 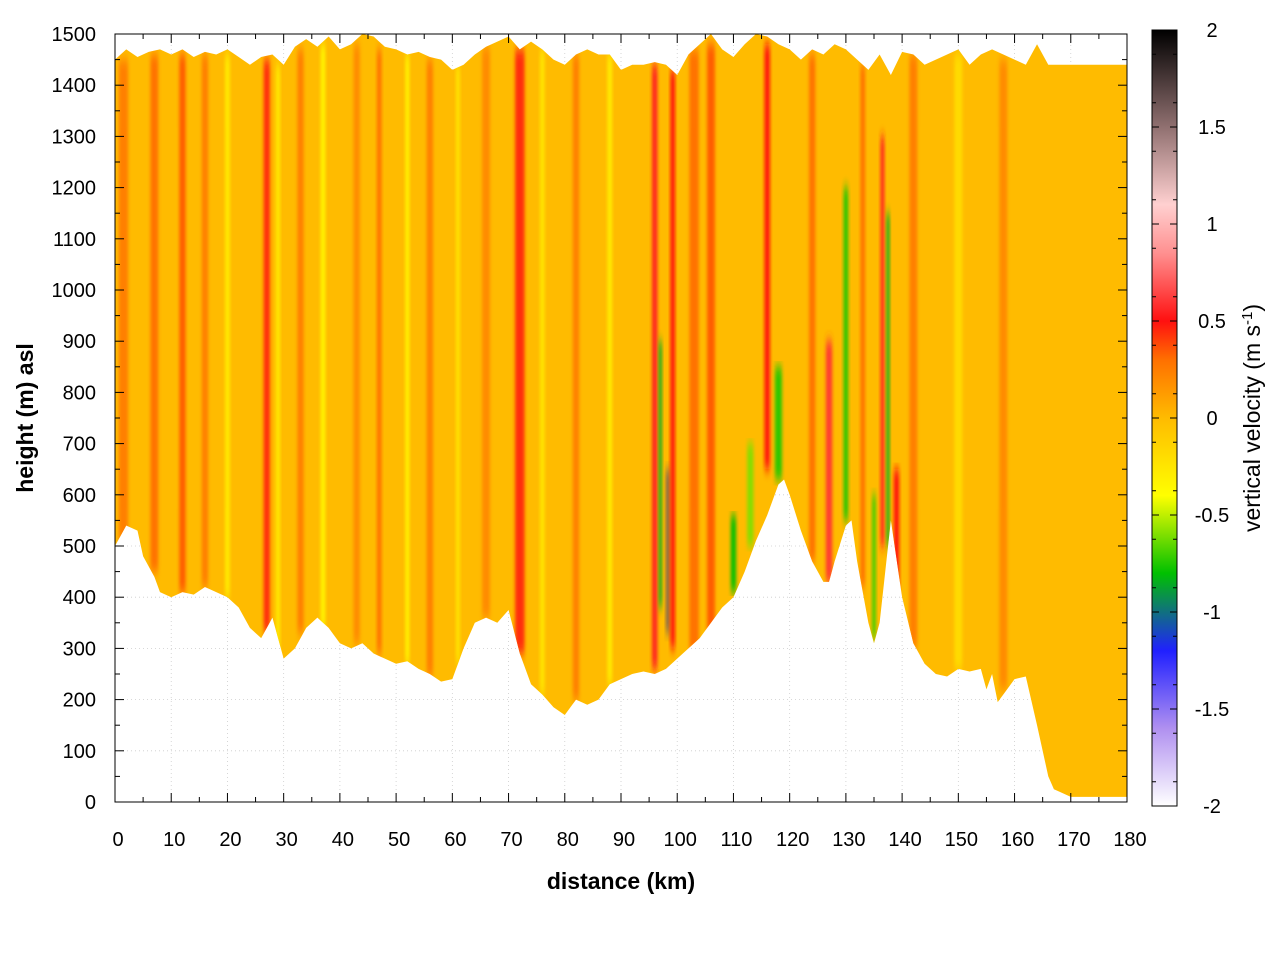 What do you see at coordinates (1212, 710) in the screenshot?
I see `colorbar-tick-label: -1.5` at bounding box center [1212, 710].